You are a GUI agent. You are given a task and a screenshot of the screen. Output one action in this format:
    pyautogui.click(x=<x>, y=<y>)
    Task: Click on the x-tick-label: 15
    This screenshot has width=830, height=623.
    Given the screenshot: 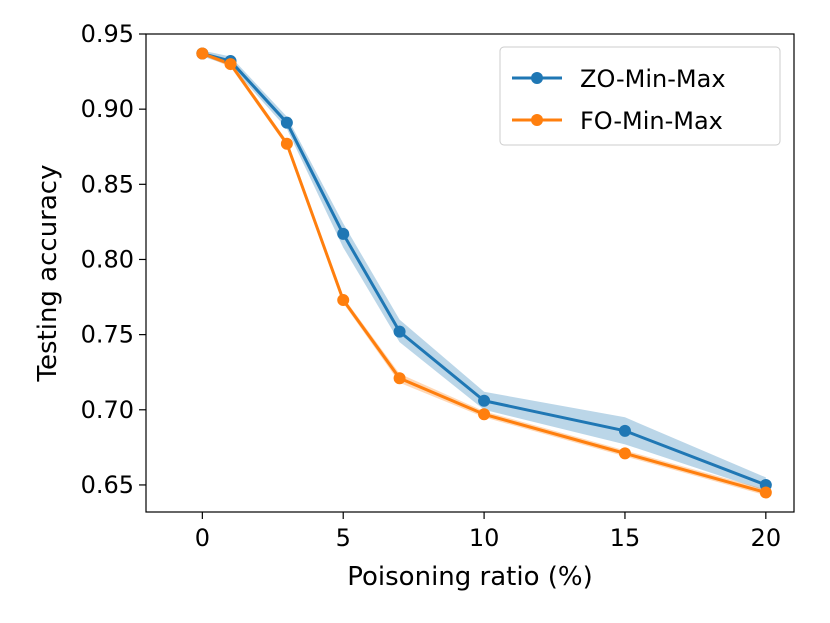 What is the action you would take?
    pyautogui.click(x=625, y=538)
    